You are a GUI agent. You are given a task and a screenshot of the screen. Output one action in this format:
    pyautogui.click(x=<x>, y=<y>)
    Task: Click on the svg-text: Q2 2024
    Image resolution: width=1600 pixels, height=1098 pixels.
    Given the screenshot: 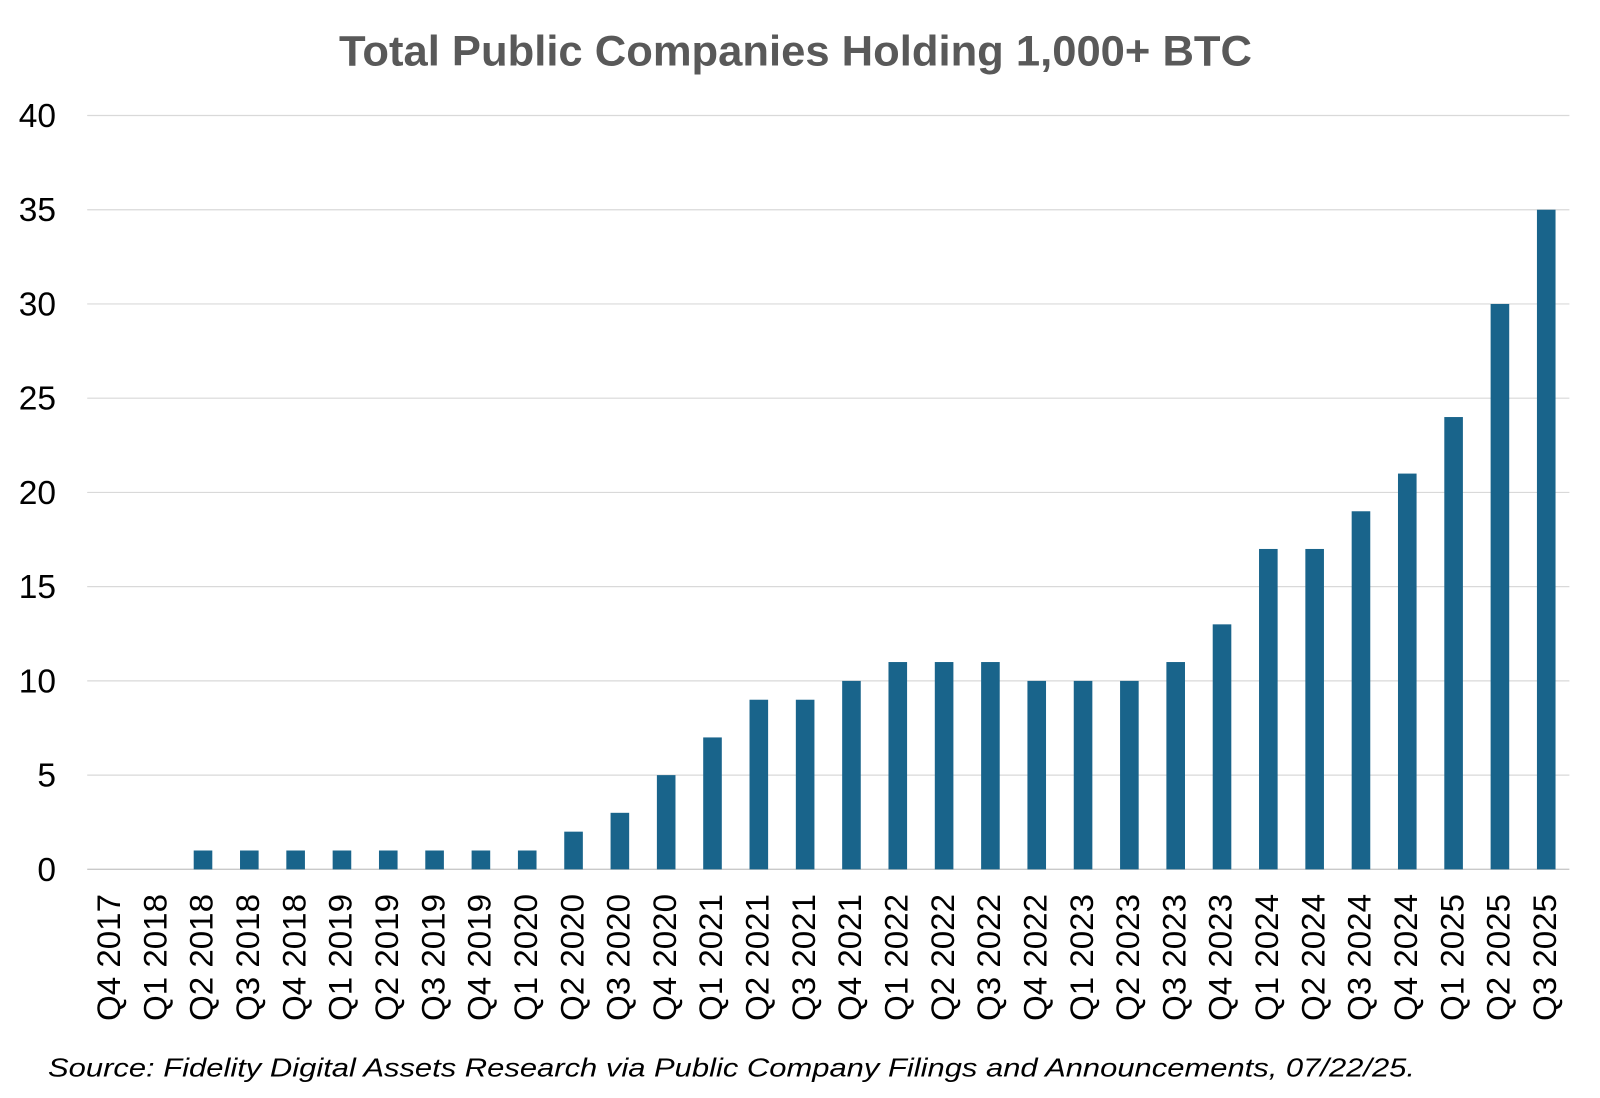 What is the action you would take?
    pyautogui.click(x=1313, y=957)
    